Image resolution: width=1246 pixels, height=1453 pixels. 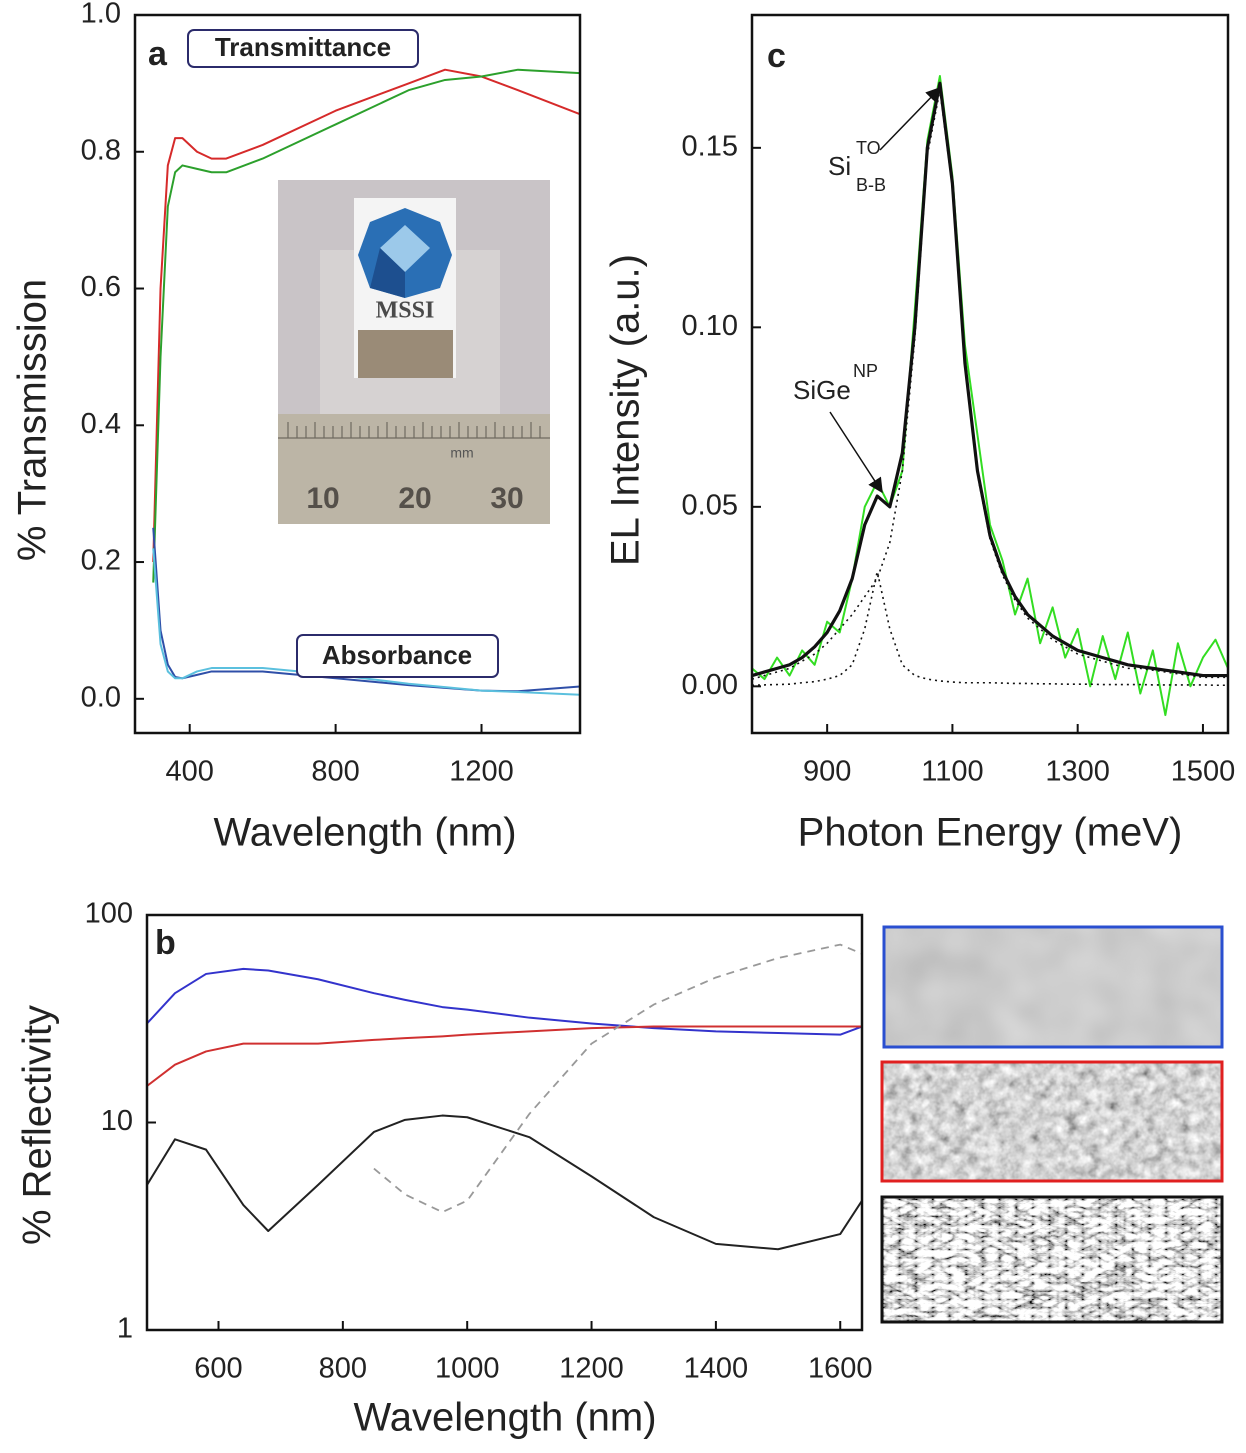 I want to click on logo-text: MSSI, so click(x=405, y=311).